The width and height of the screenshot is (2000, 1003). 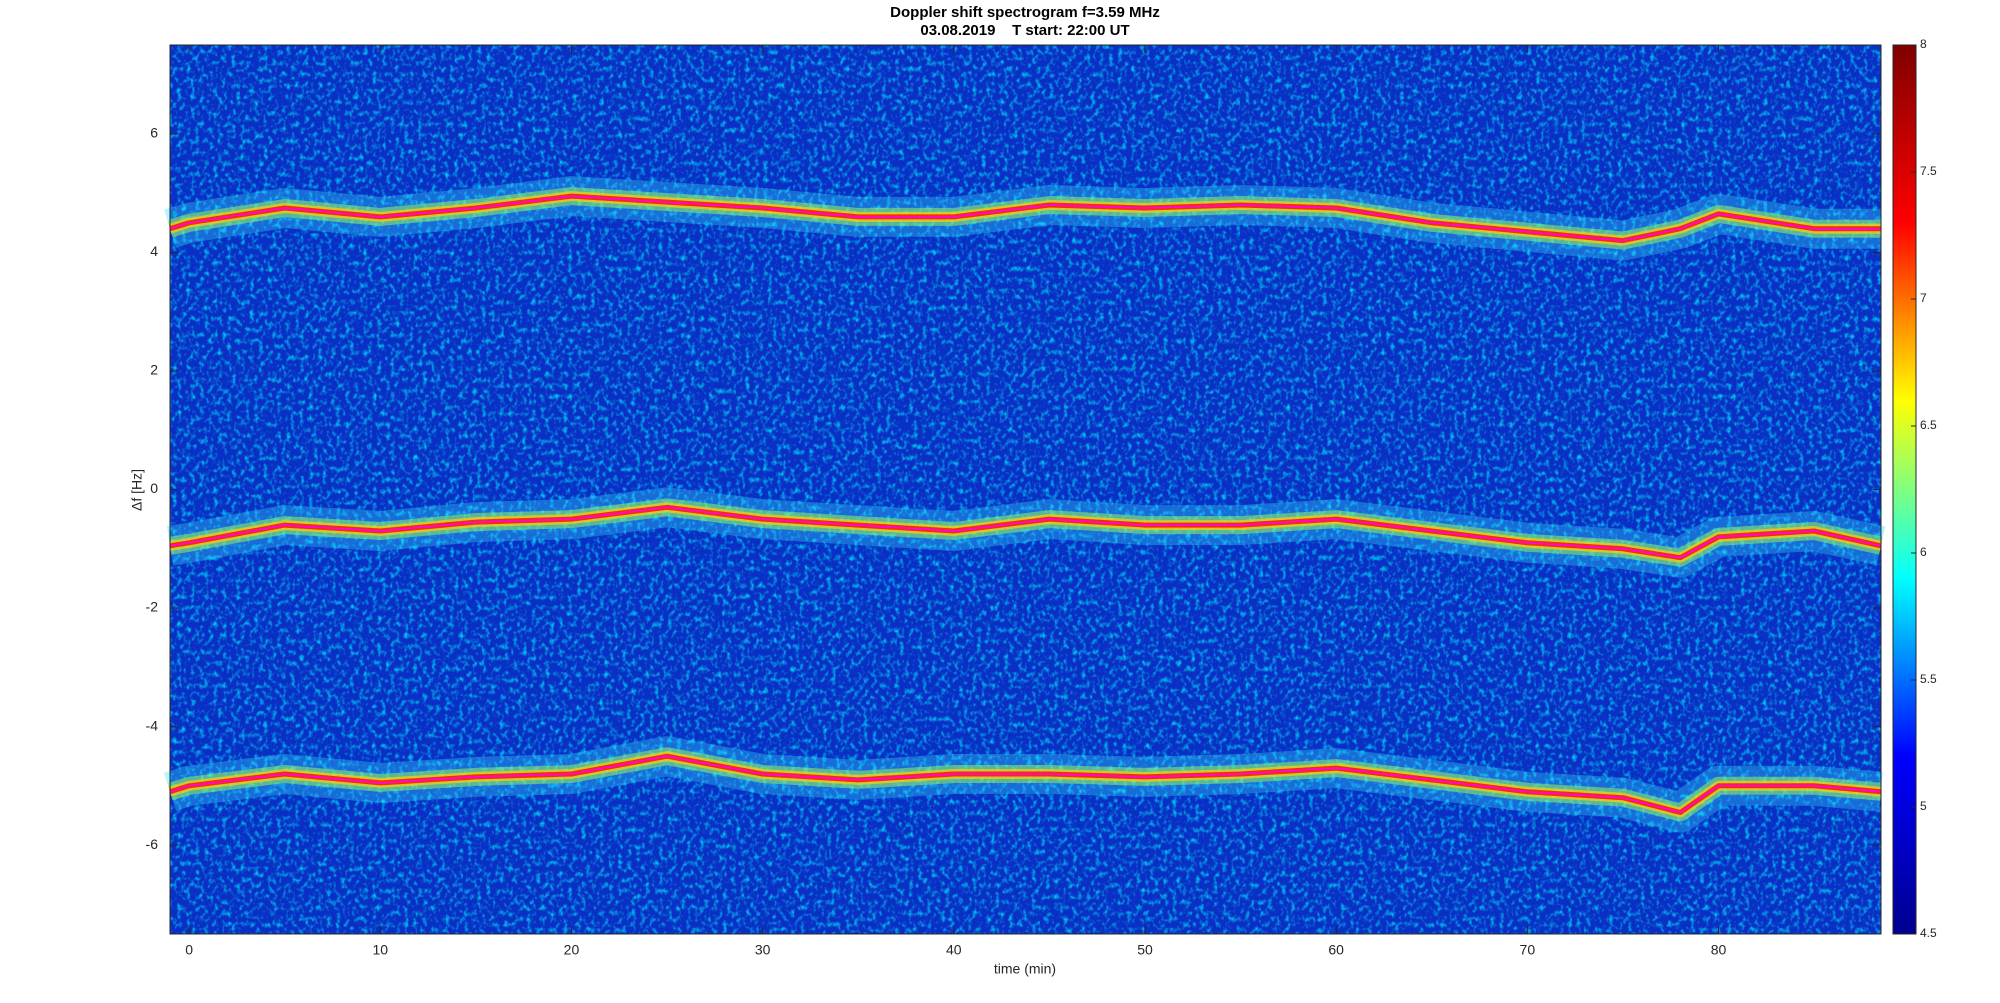 What do you see at coordinates (1928, 933) in the screenshot?
I see `colorbar-tick-label: 4.5` at bounding box center [1928, 933].